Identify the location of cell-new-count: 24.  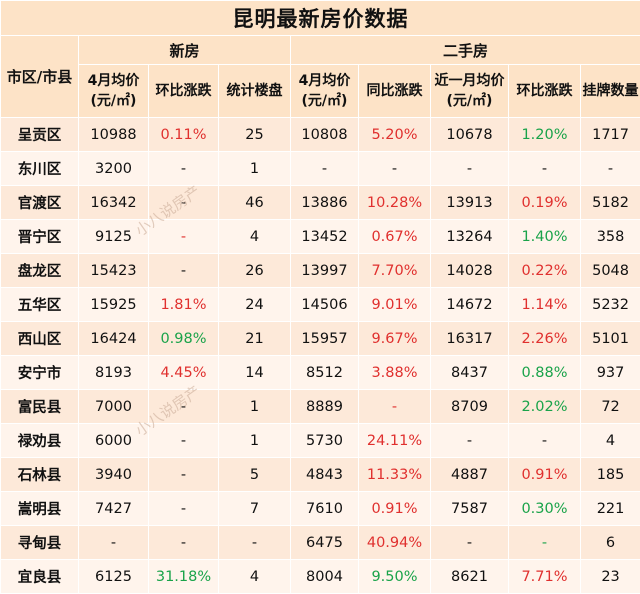
(255, 305).